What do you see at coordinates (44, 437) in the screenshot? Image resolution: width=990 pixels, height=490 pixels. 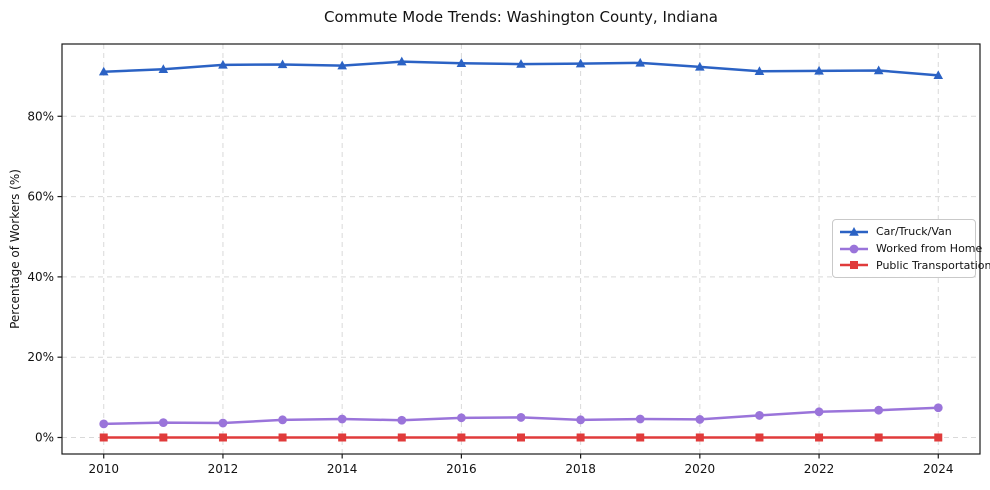 I see `y-tick-label: 0%` at bounding box center [44, 437].